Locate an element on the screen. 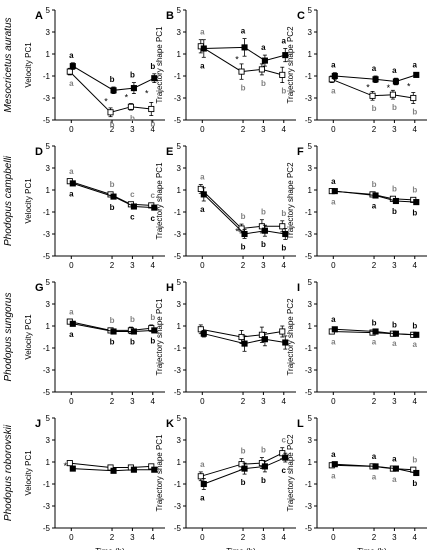  x-tick-label: 4 is located at coordinates (153, 401).